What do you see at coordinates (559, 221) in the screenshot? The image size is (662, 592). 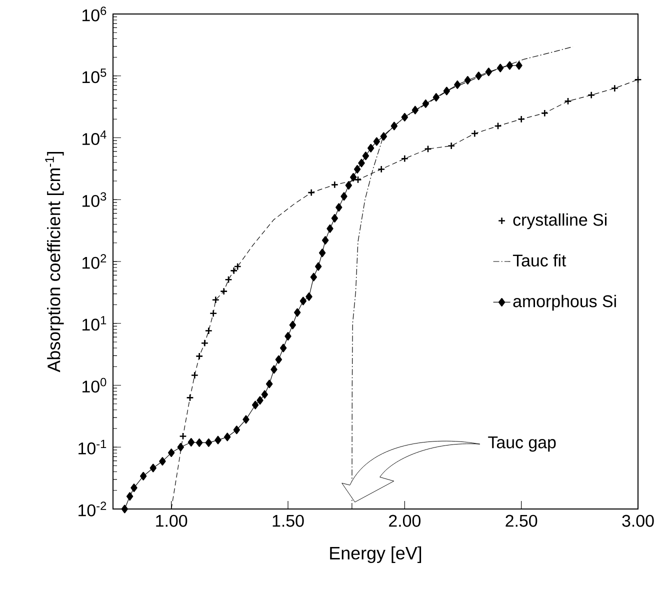 I see `legend-label: crystalline Si` at bounding box center [559, 221].